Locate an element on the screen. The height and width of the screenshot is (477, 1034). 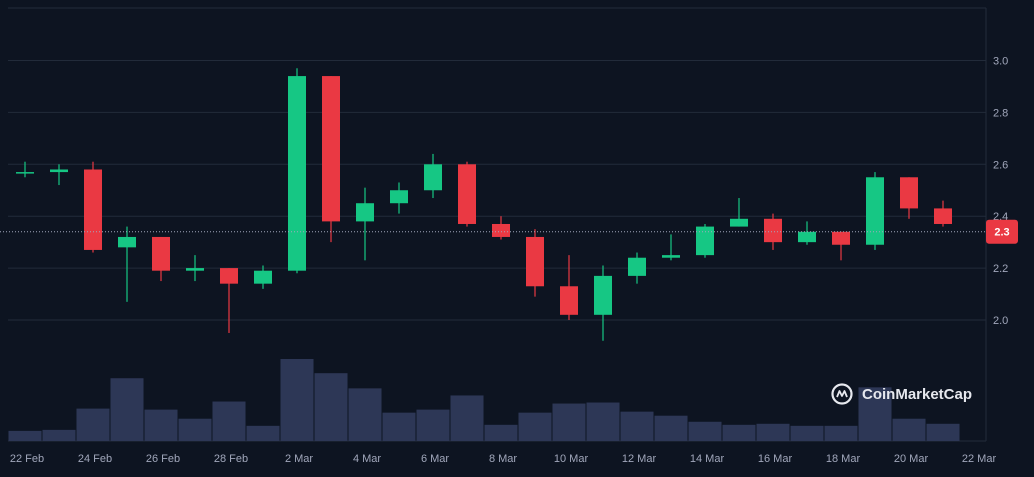
current-price-tag: 2.3 is located at coordinates (1002, 231).